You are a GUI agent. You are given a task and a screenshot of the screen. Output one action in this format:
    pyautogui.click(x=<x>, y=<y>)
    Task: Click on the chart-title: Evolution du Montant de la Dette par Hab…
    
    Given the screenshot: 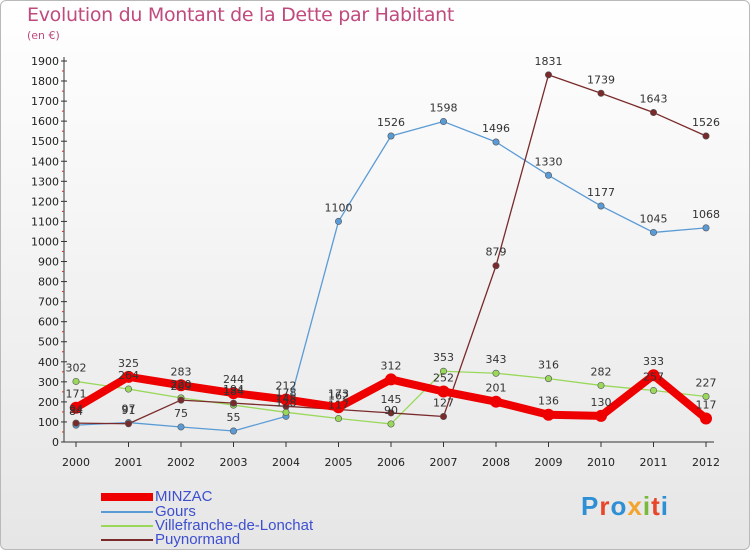 What is the action you would take?
    pyautogui.click(x=241, y=15)
    